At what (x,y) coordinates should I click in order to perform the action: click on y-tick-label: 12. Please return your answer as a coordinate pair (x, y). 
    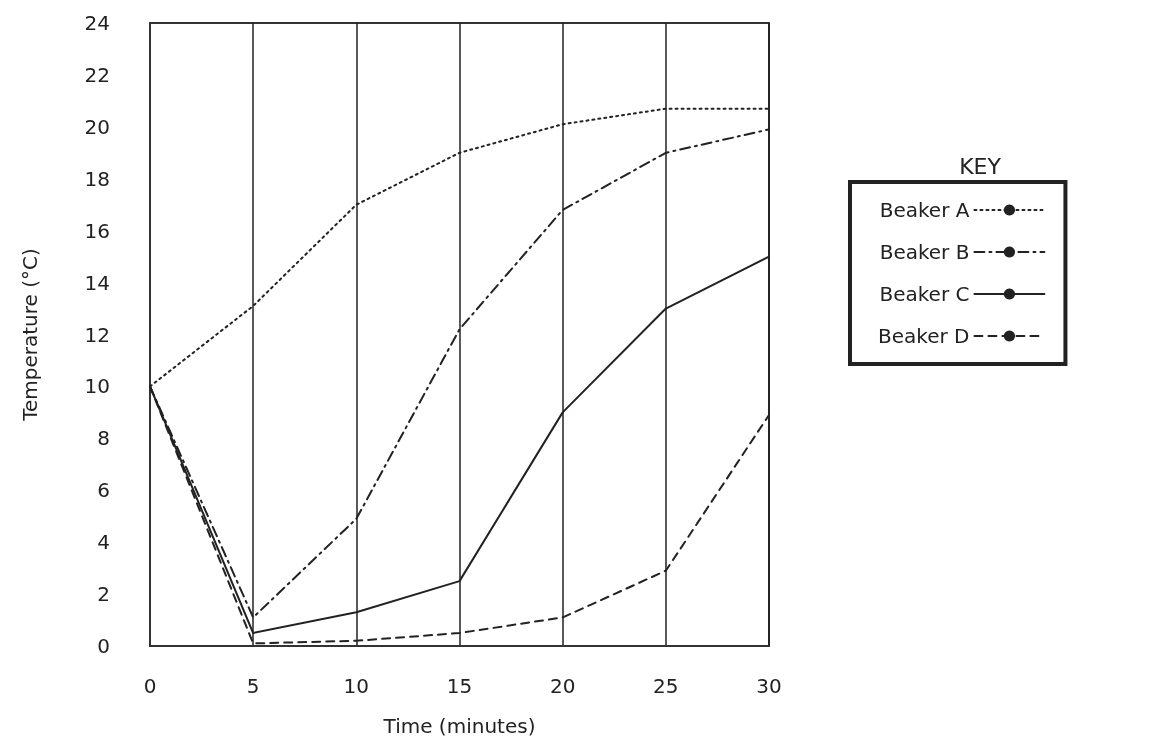
    Looking at the image, I should click on (97, 334).